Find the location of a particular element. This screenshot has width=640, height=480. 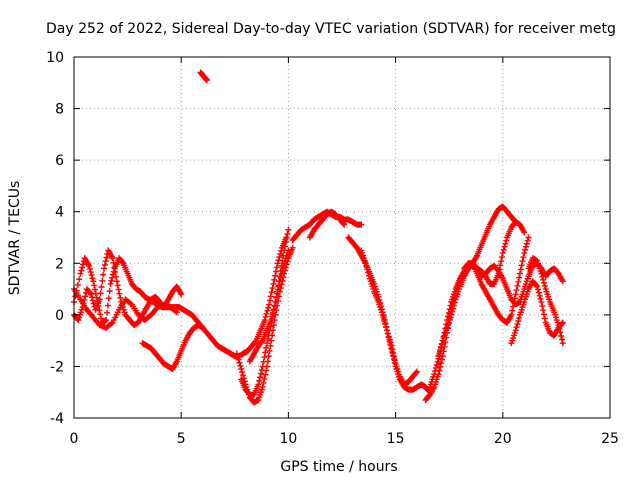

series-t4 is located at coordinates (172, 347).